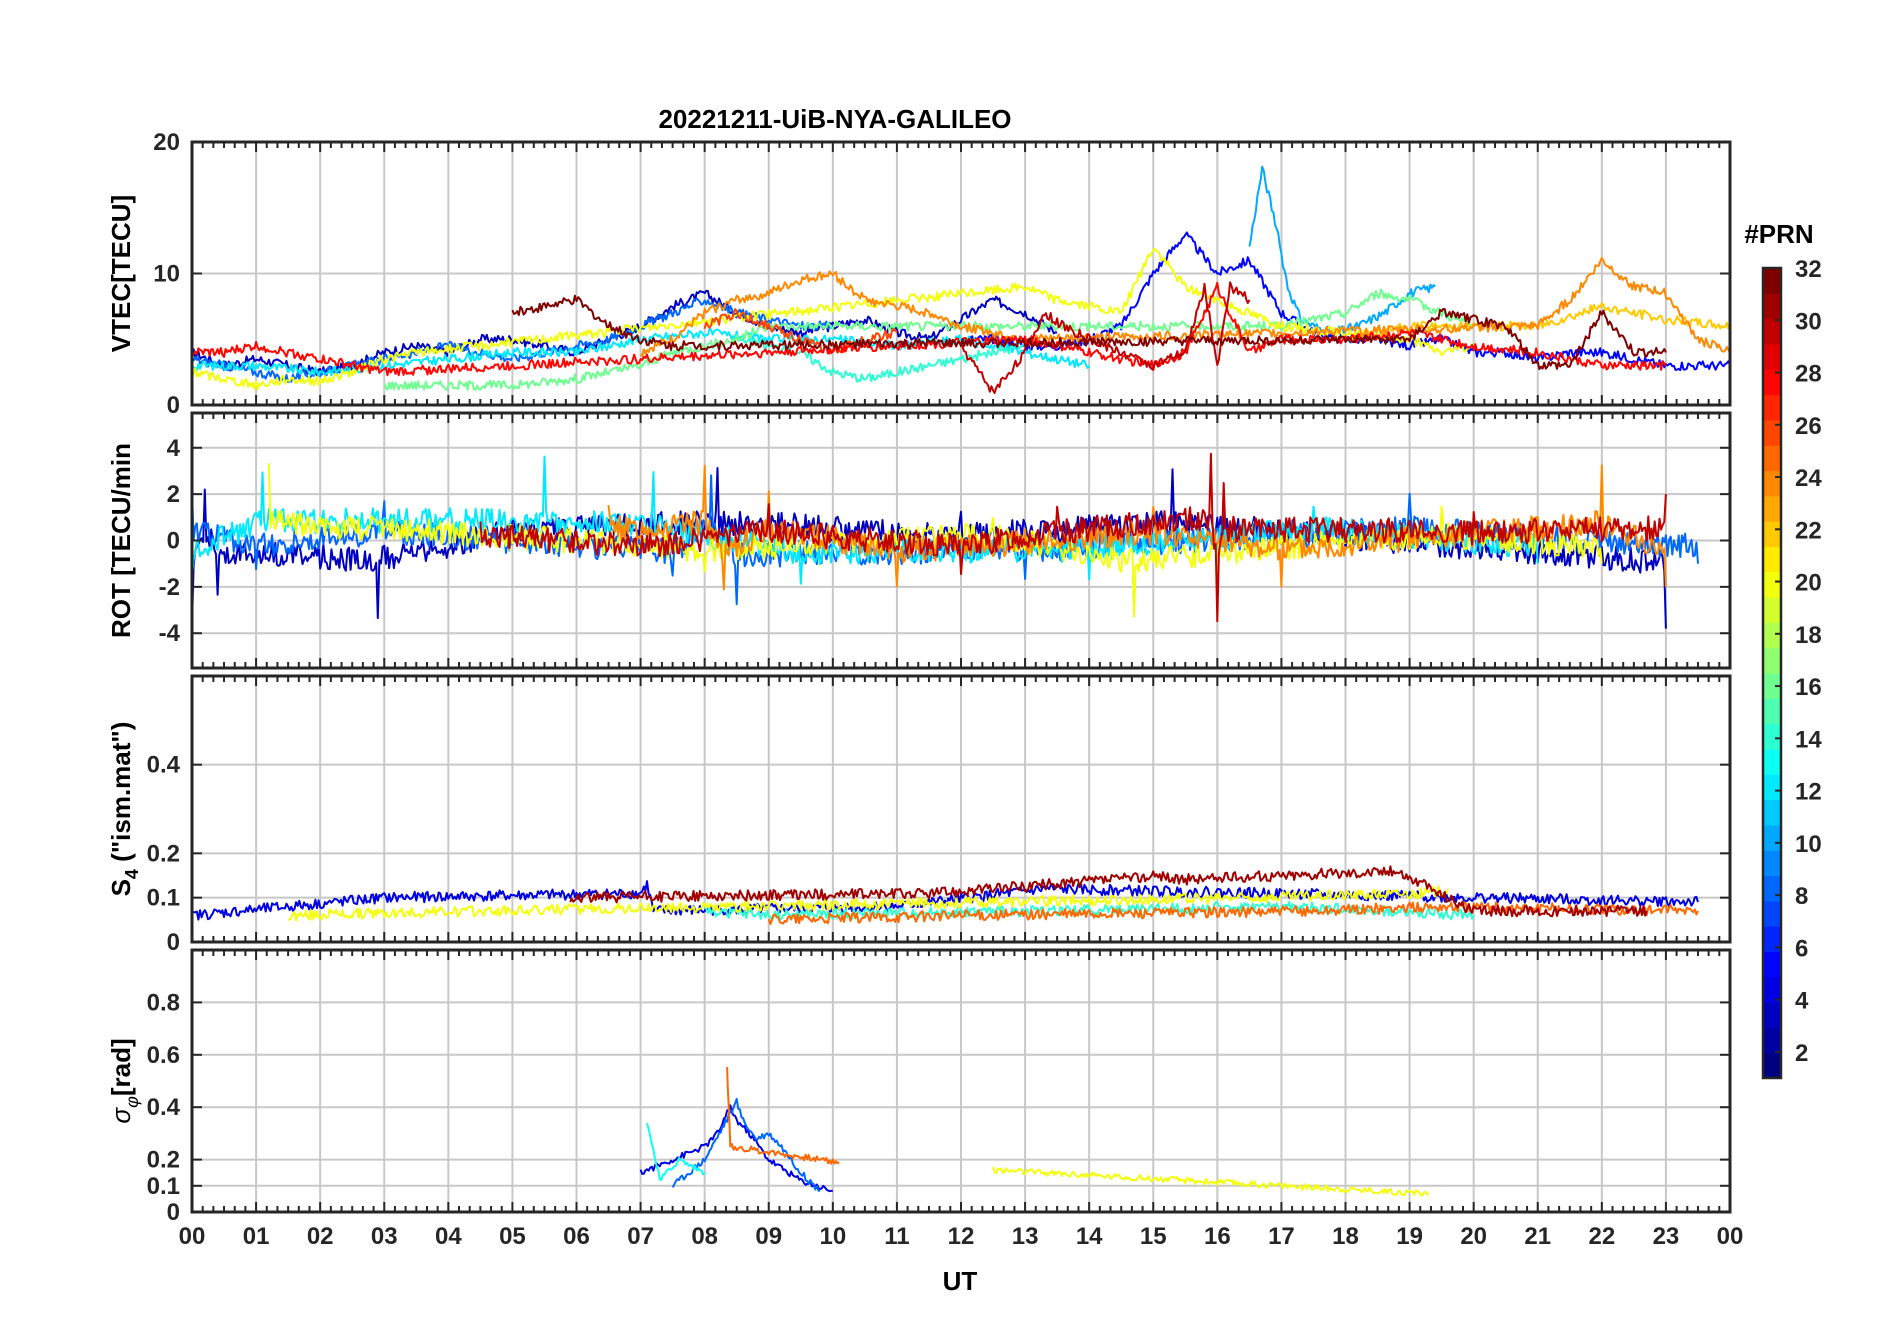 The width and height of the screenshot is (1902, 1330). What do you see at coordinates (961, 279) in the screenshot?
I see `vtec-series` at bounding box center [961, 279].